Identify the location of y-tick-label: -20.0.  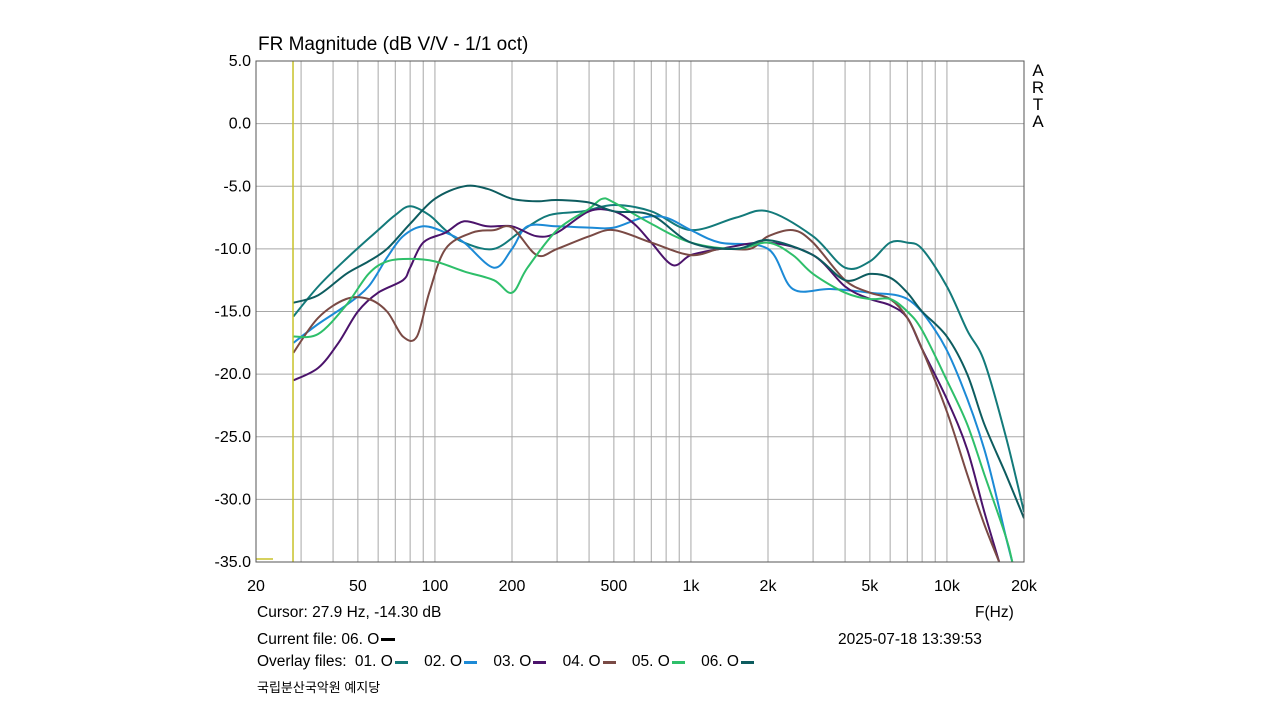
(233, 374).